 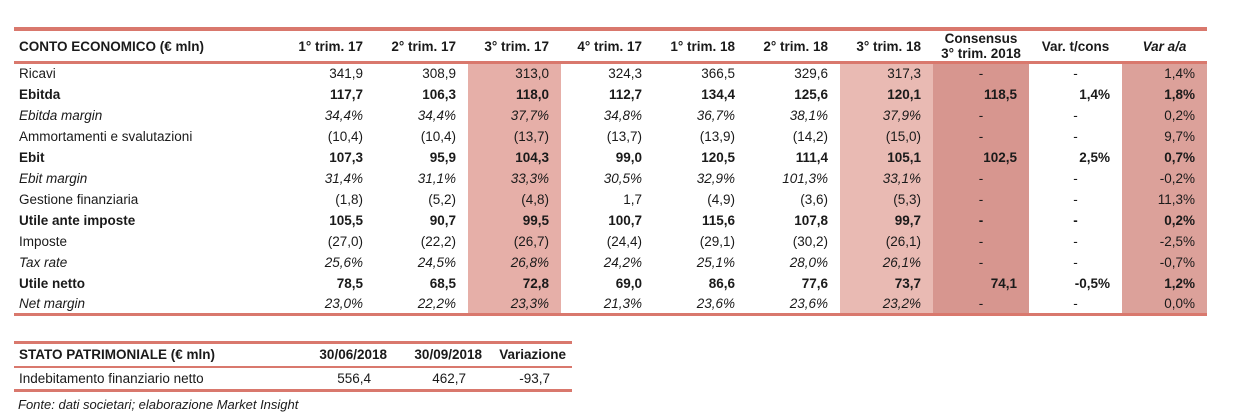 What do you see at coordinates (439, 94) in the screenshot?
I see `table-cell: 106,3` at bounding box center [439, 94].